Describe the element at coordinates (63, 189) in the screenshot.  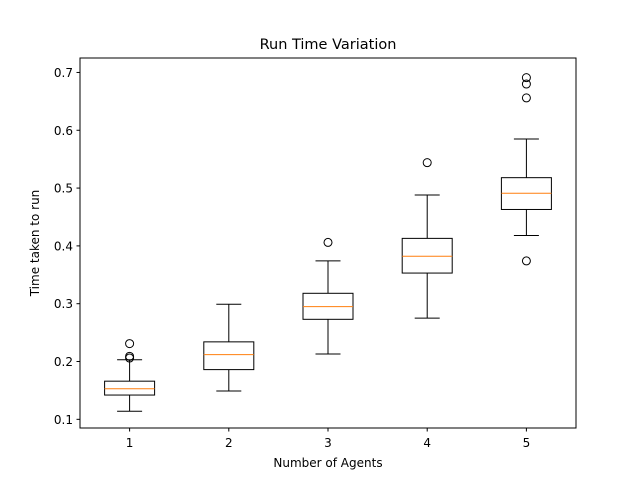
I see `y-tick-label: 0.5` at that location.